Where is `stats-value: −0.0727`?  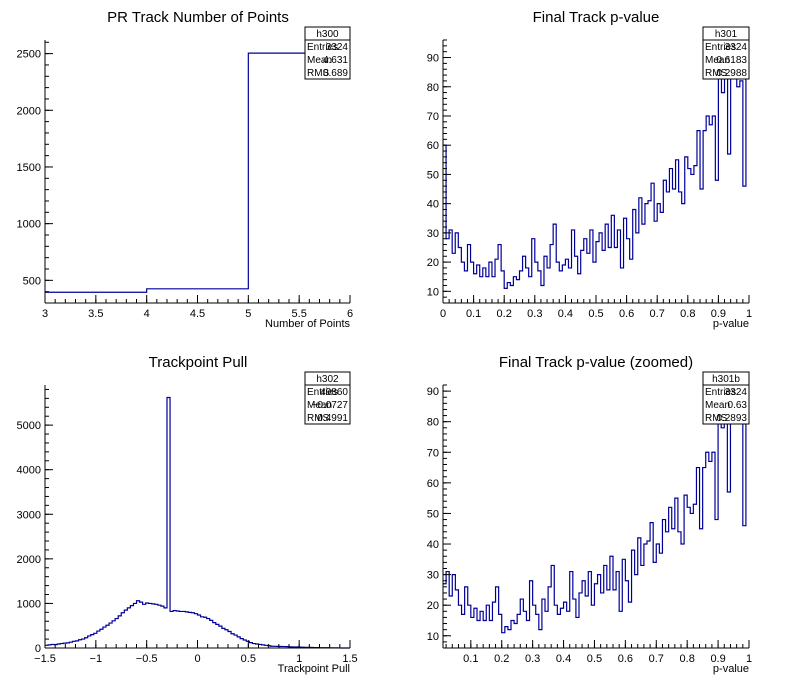
stats-value: −0.0727 is located at coordinates (330, 405).